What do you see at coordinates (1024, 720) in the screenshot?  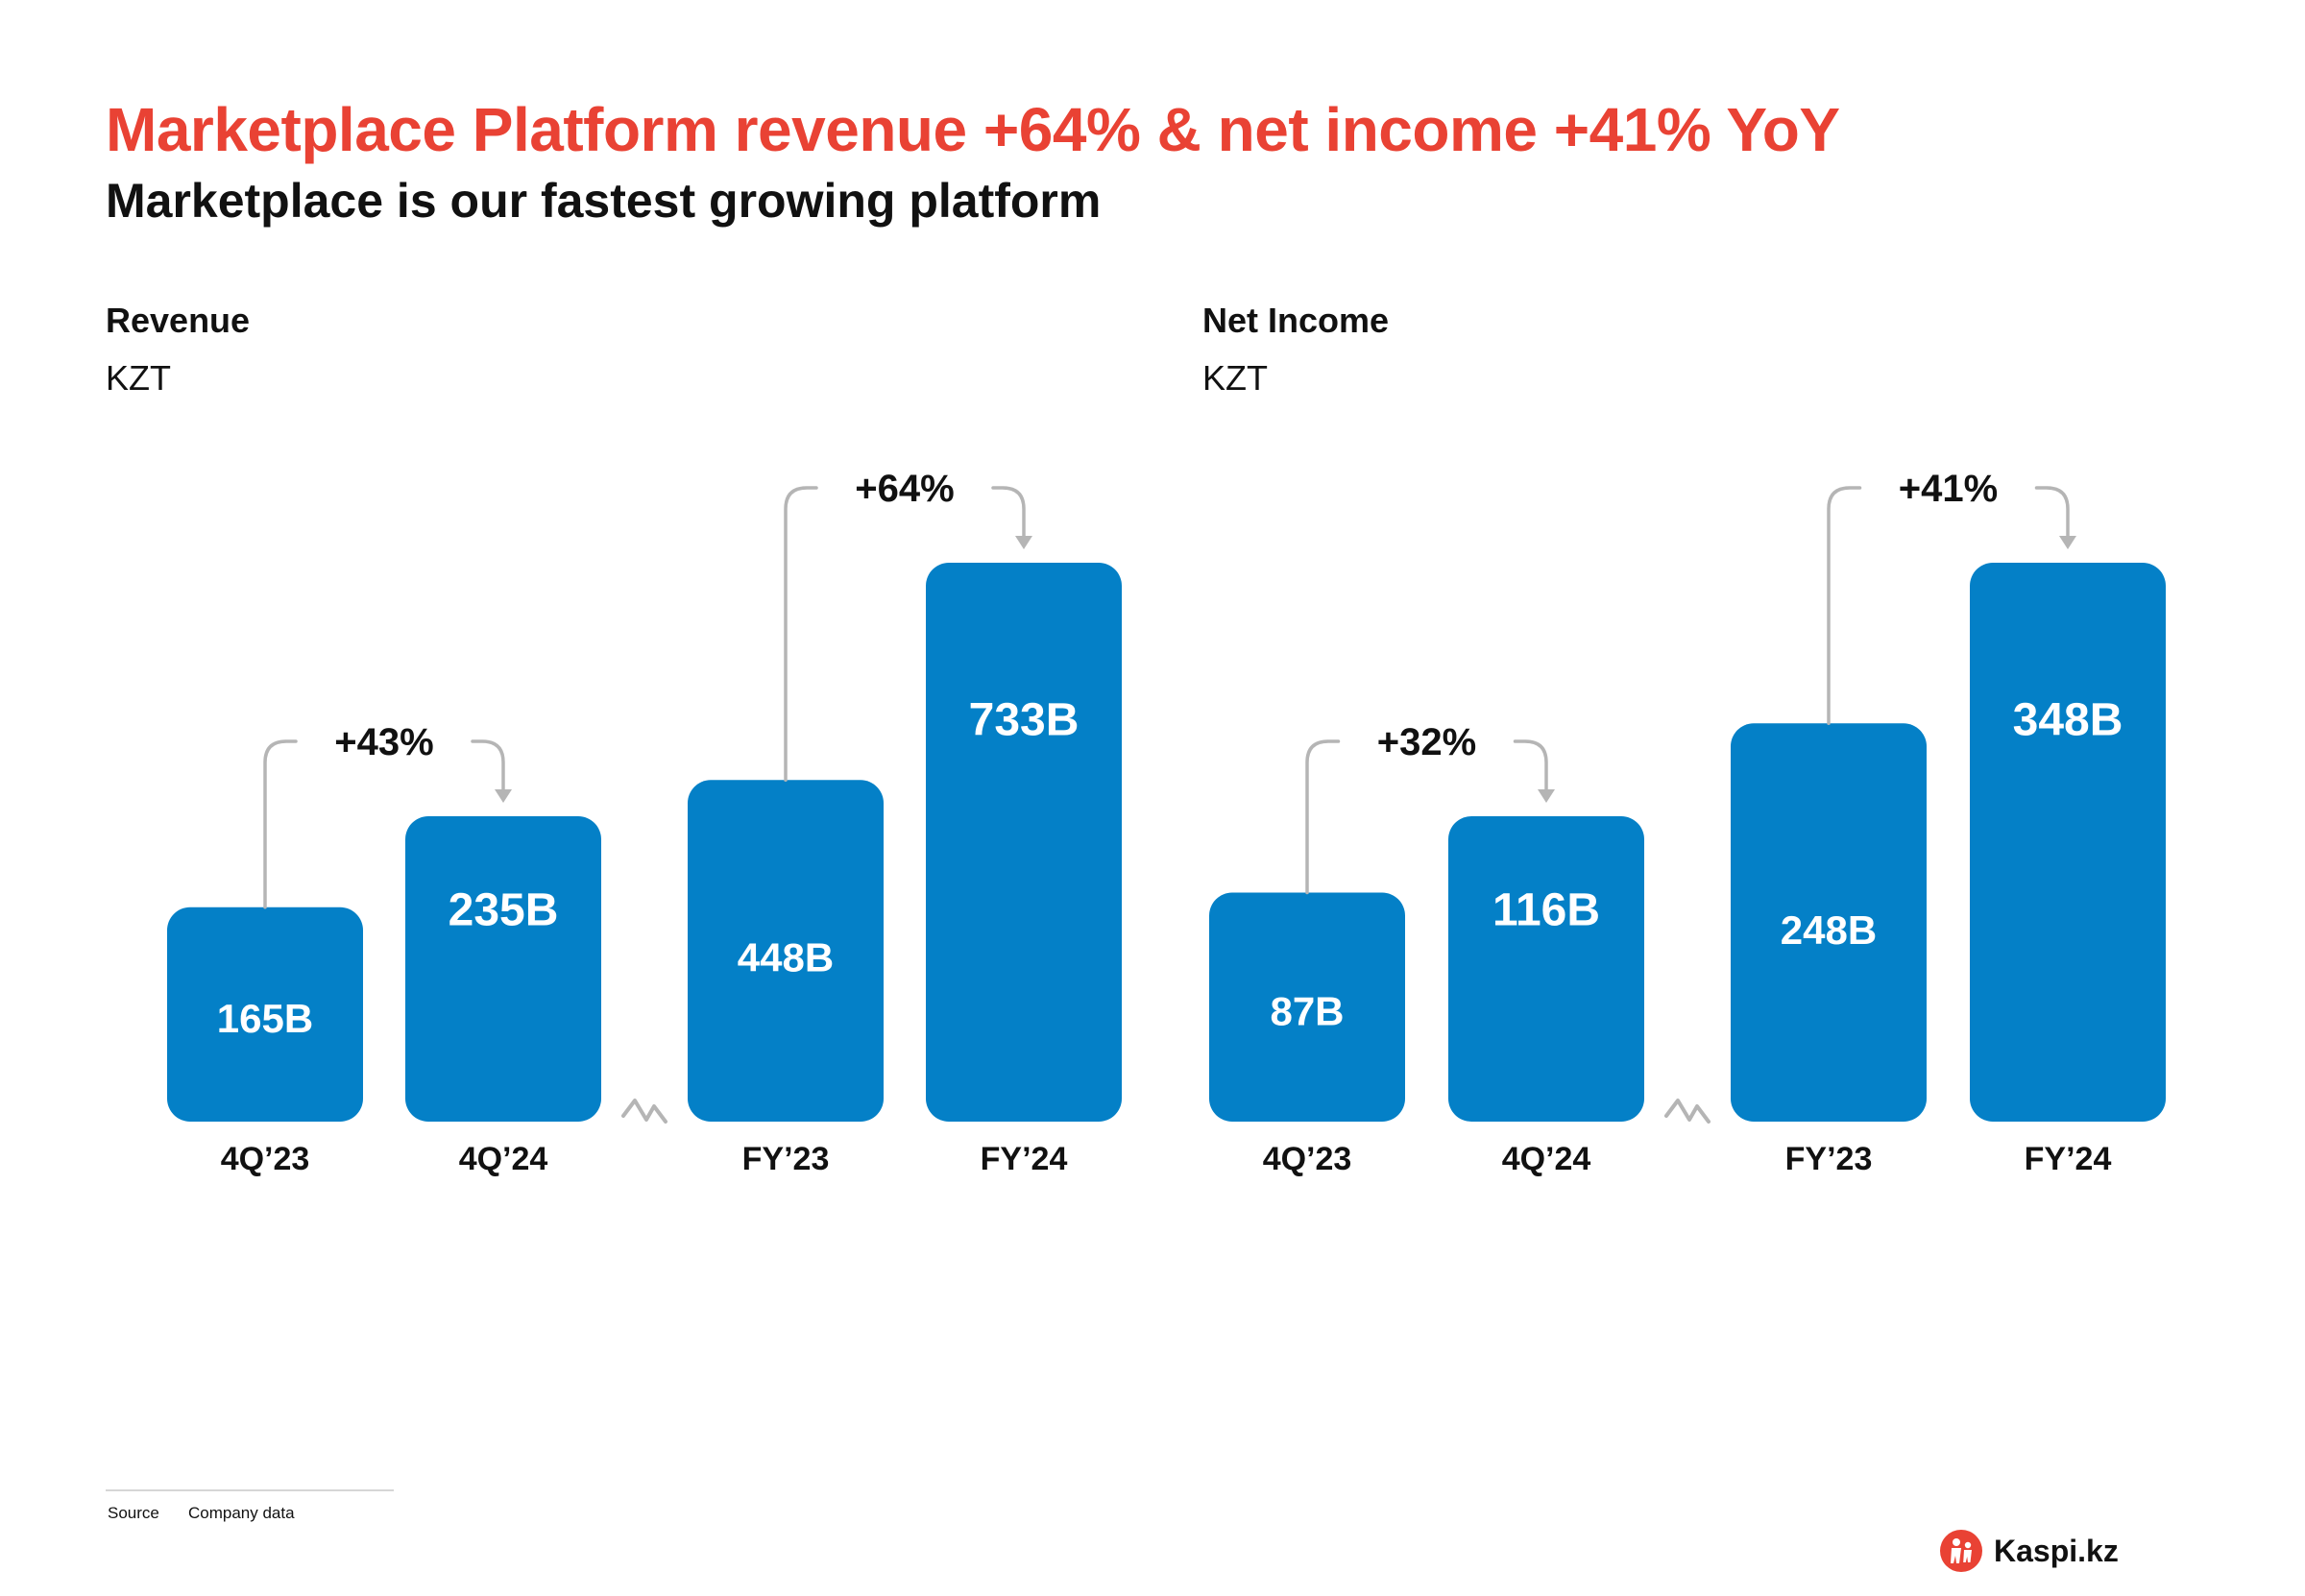 I see `revenue-bar-value-label: 733B` at bounding box center [1024, 720].